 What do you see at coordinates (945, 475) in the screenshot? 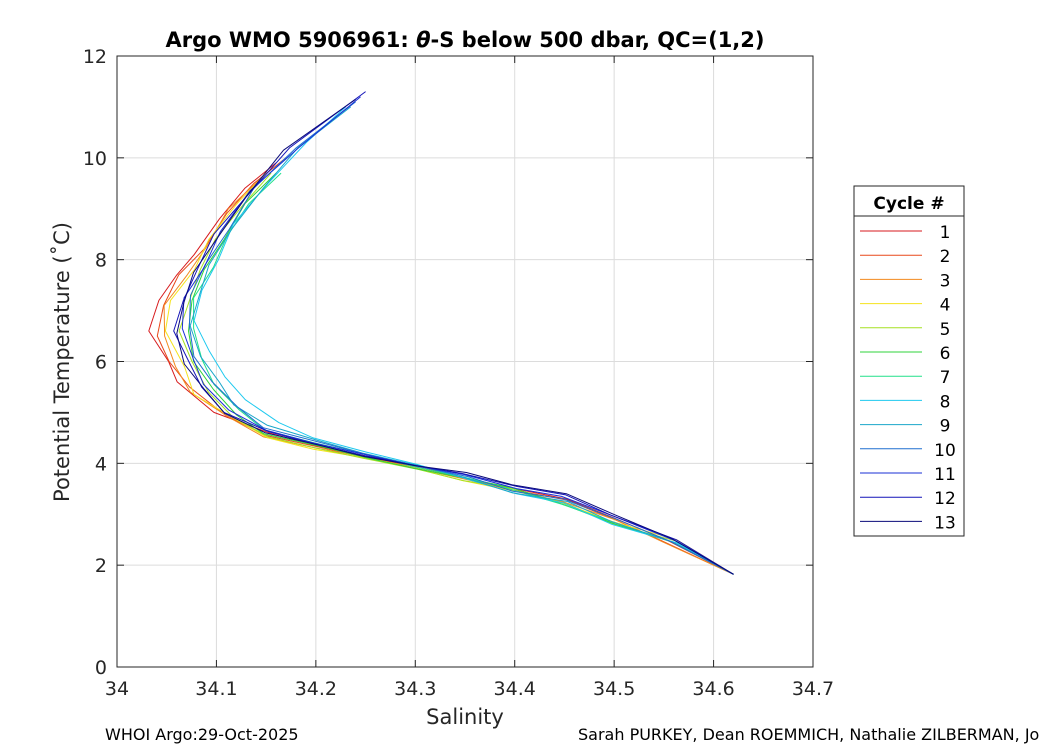
I see `legend-label-cycle-11: 11` at bounding box center [945, 475].